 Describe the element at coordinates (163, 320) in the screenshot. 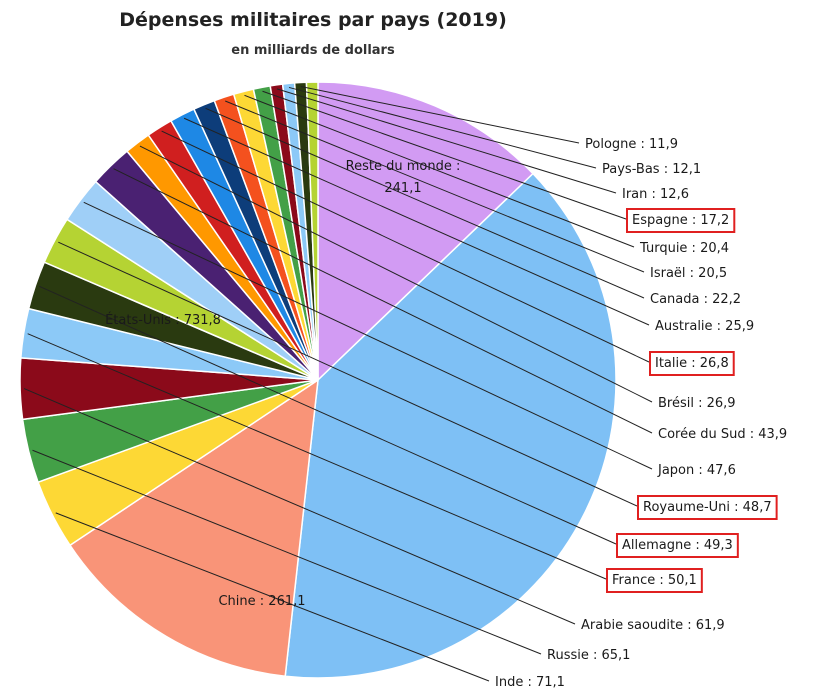

I see `slice-label-etats-unis: États-Unis : 731,8` at that location.